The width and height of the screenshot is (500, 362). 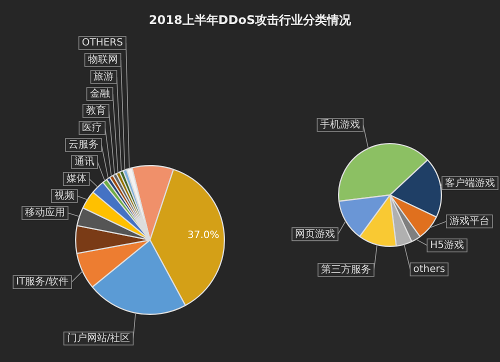 I want to click on slice-label: 客户端游戏, so click(x=470, y=182).